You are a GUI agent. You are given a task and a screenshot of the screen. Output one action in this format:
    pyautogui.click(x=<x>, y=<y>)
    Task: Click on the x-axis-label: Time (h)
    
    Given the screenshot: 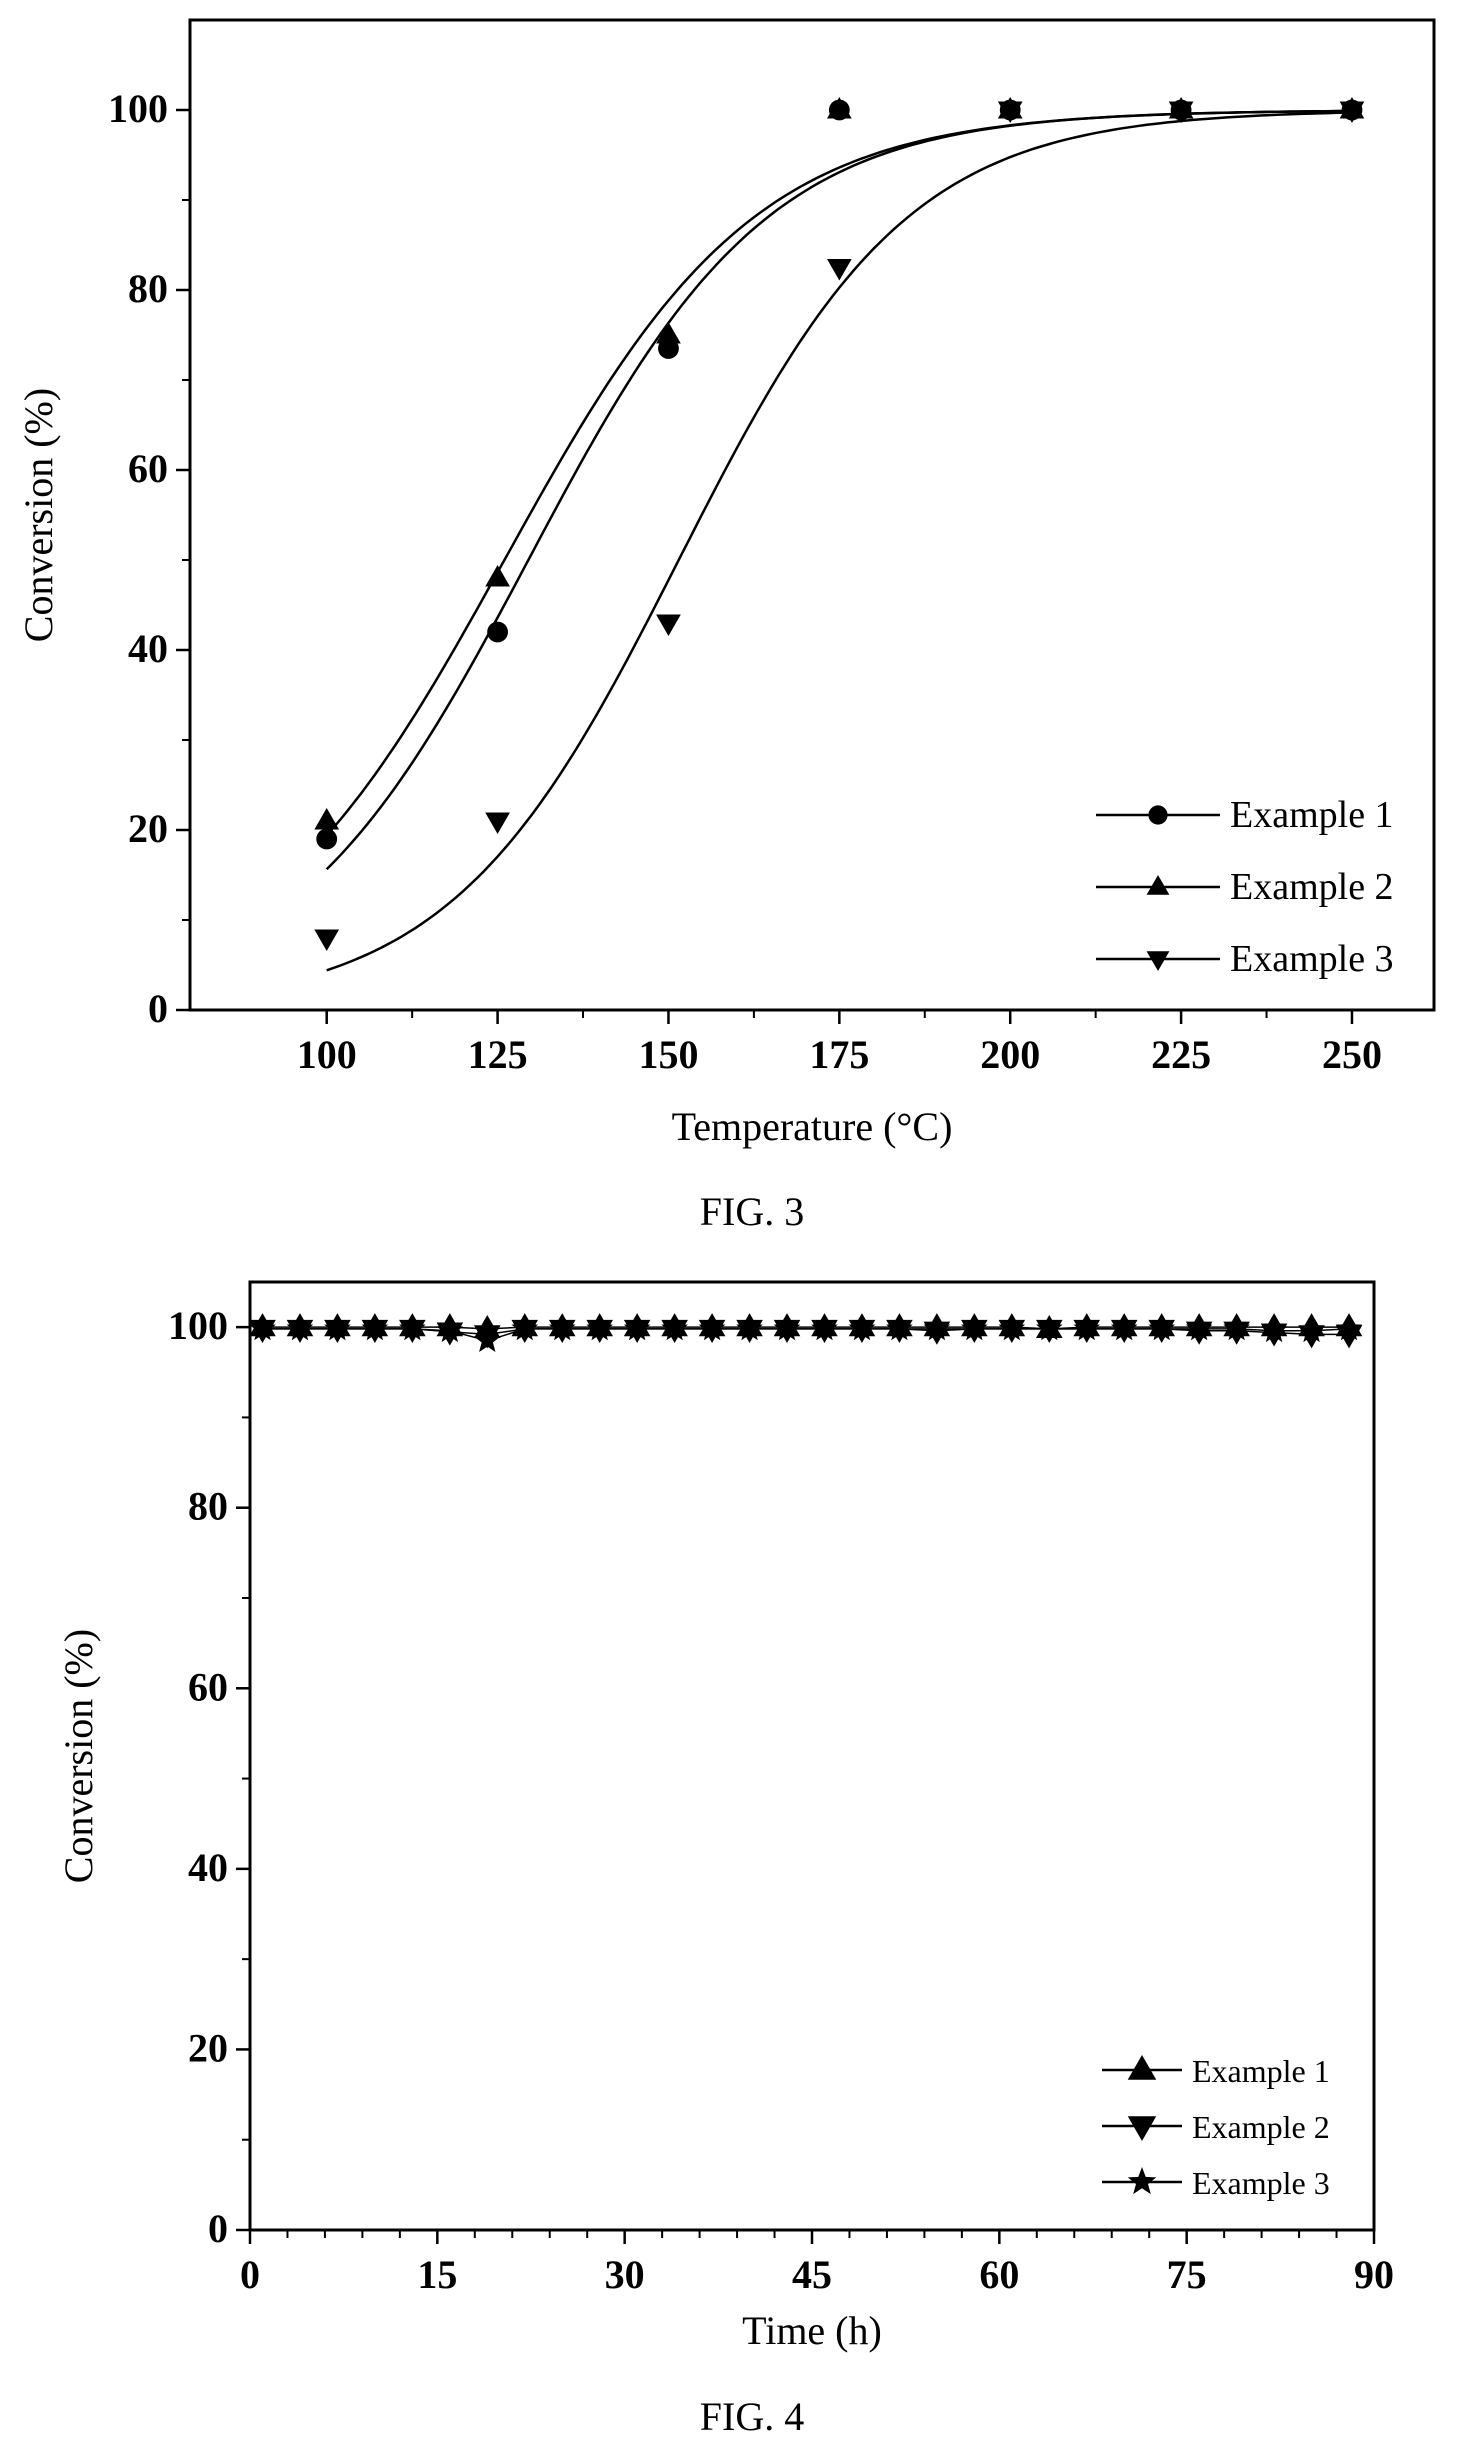 What is the action you would take?
    pyautogui.click(x=812, y=2330)
    